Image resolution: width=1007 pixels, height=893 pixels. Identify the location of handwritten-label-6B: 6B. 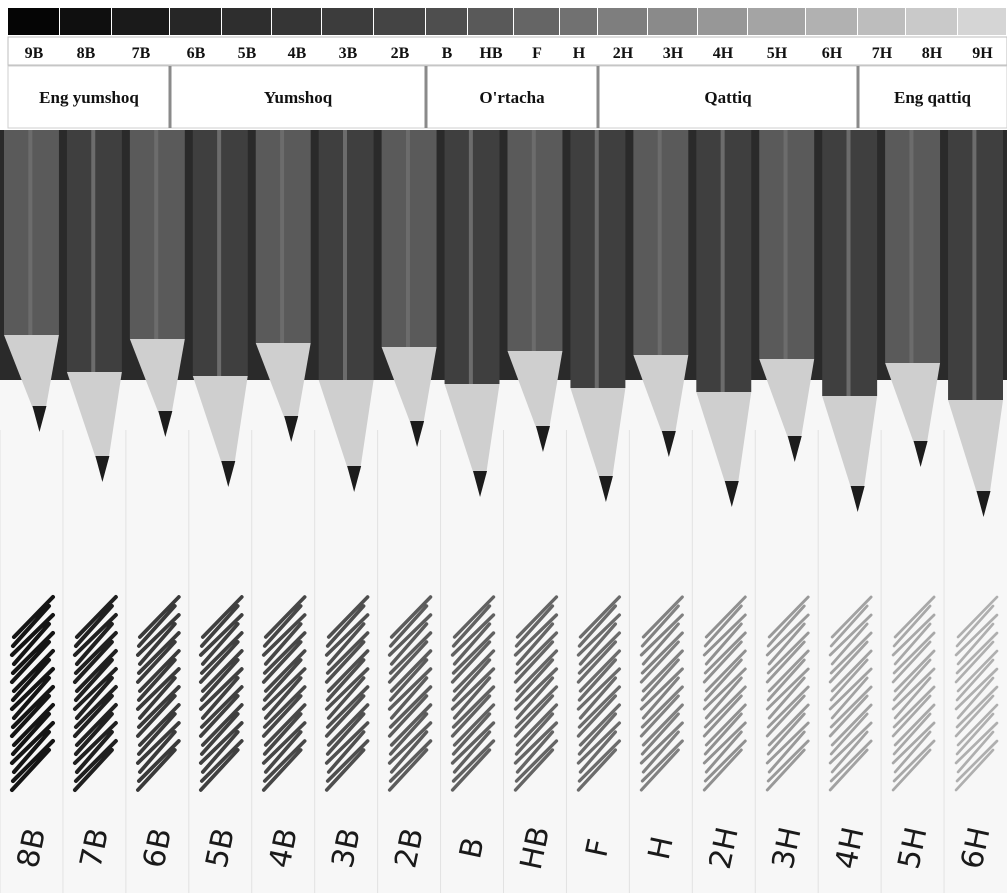
(158, 848).